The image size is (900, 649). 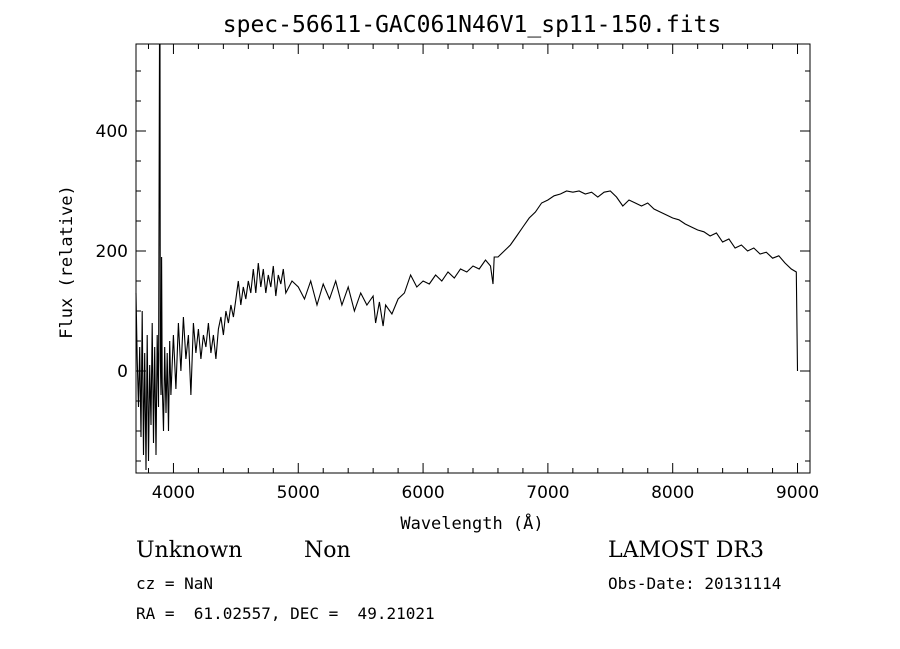 I want to click on observation-date: Obs-Date: 20131114, so click(x=695, y=583).